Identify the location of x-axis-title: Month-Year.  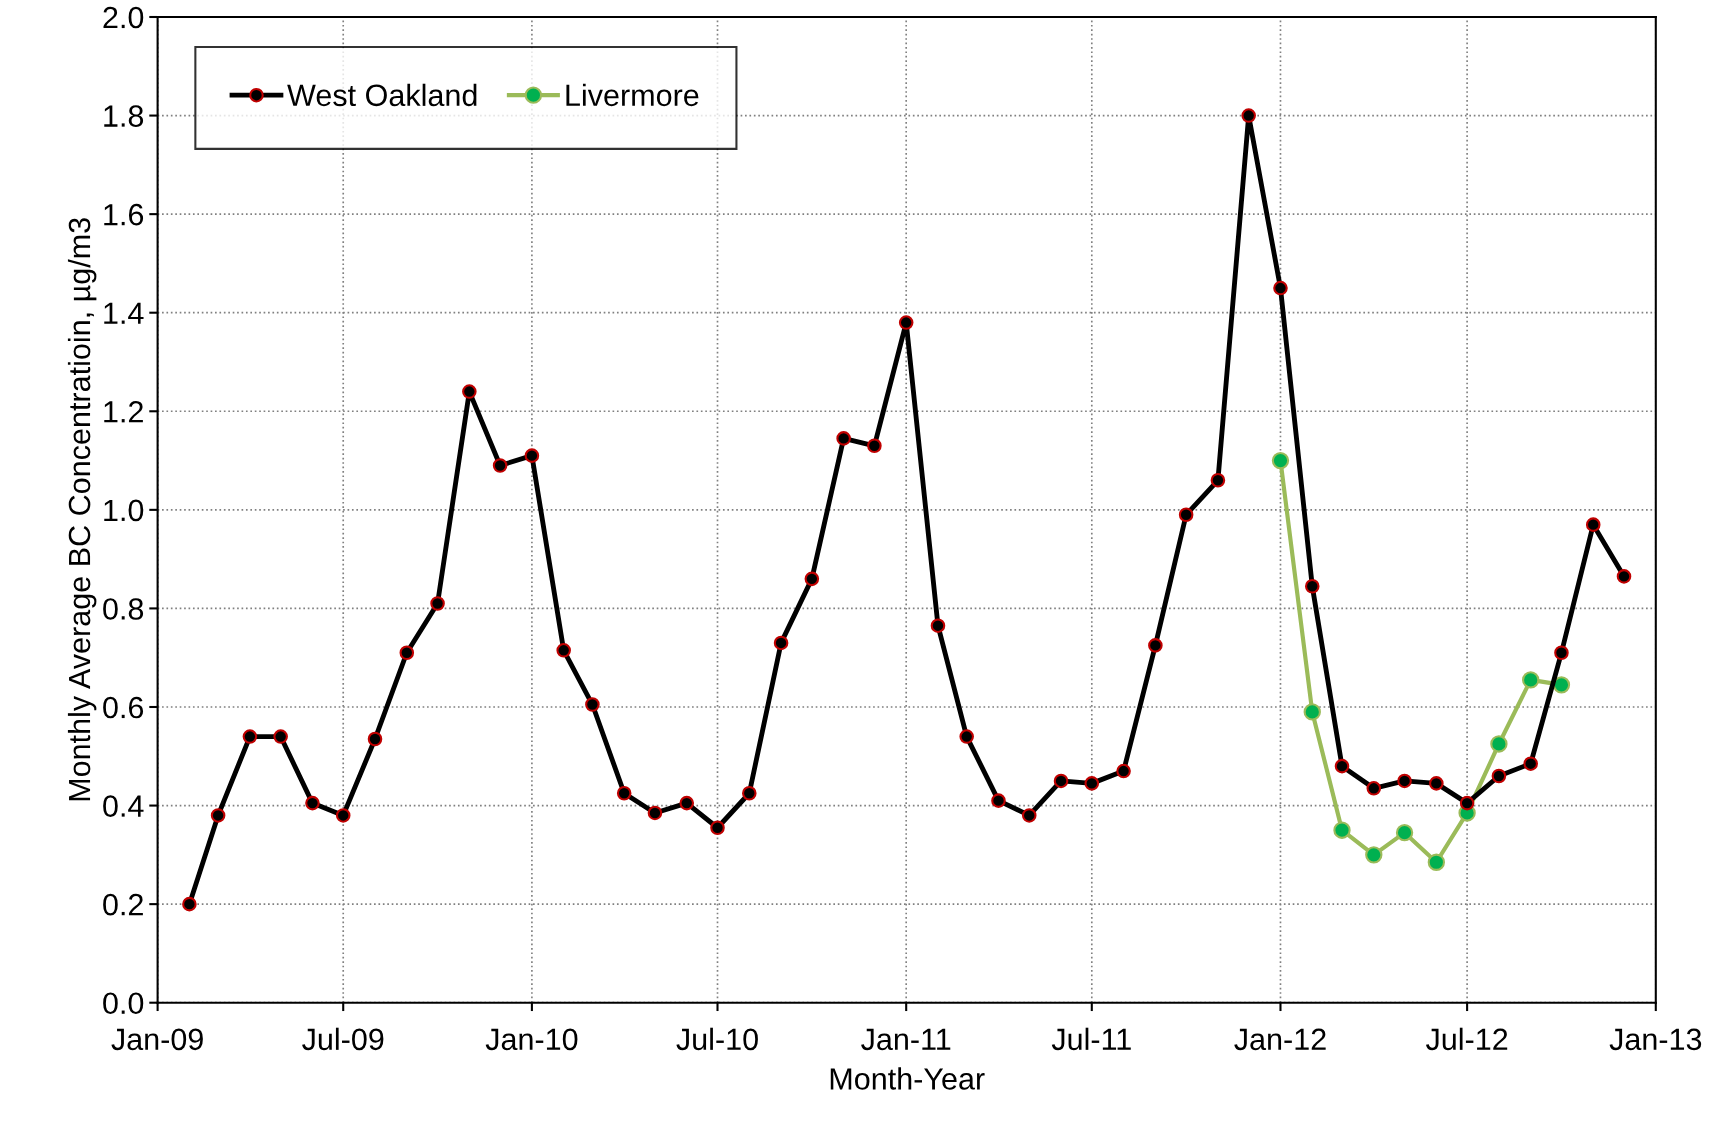
(907, 1078).